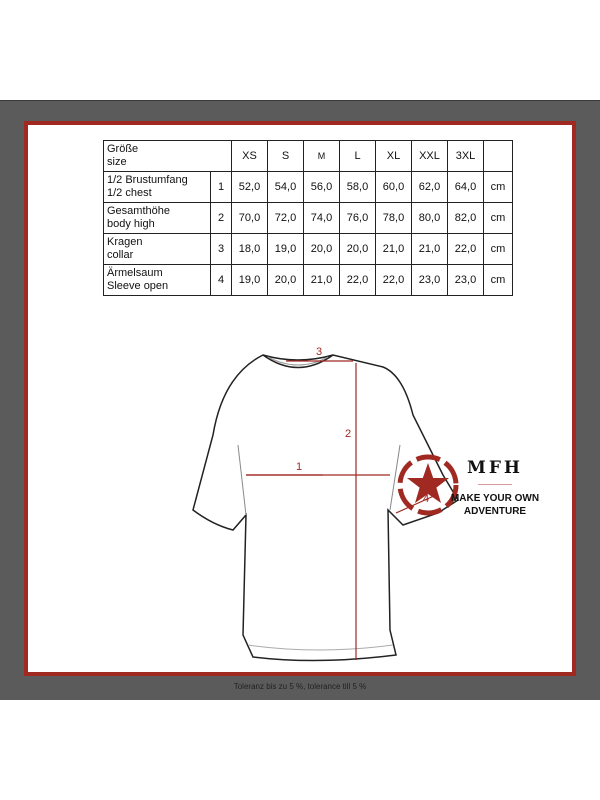  Describe the element at coordinates (348, 434) in the screenshot. I see `marker-2: 2` at that location.